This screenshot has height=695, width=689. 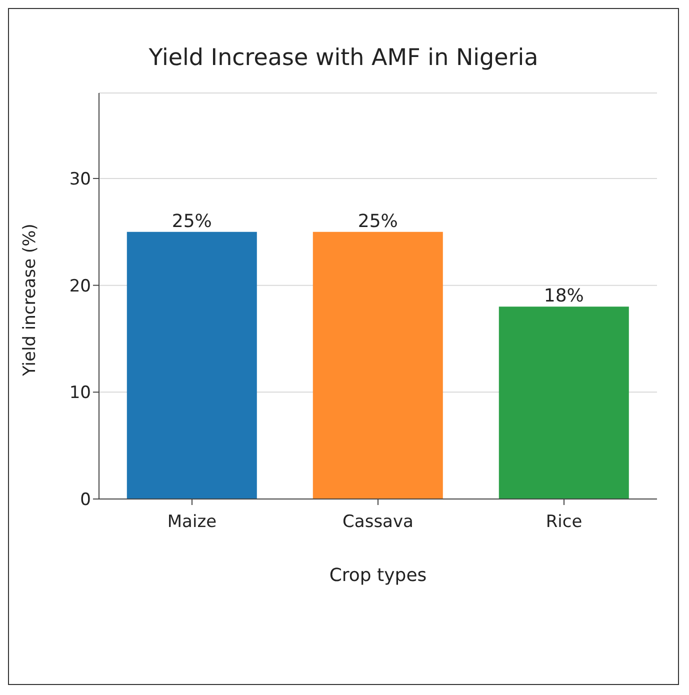 I want to click on chart-title: Yield Increase with AMF in Nigeria, so click(x=344, y=58).